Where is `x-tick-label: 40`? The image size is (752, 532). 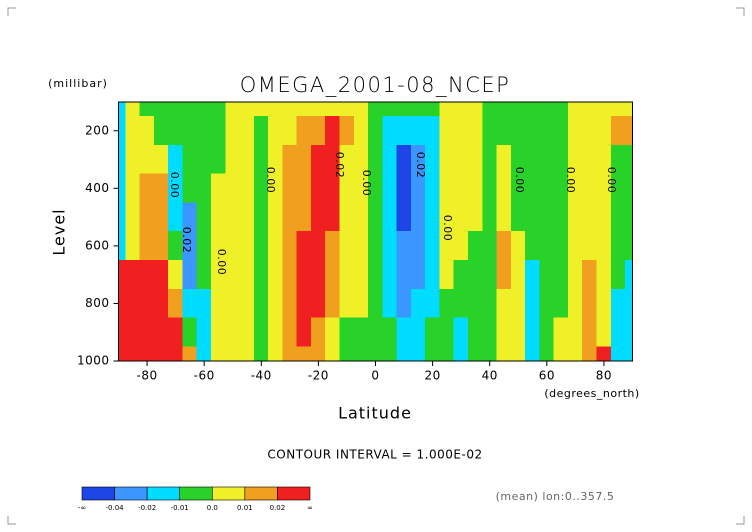
x-tick-label: 40 is located at coordinates (490, 376).